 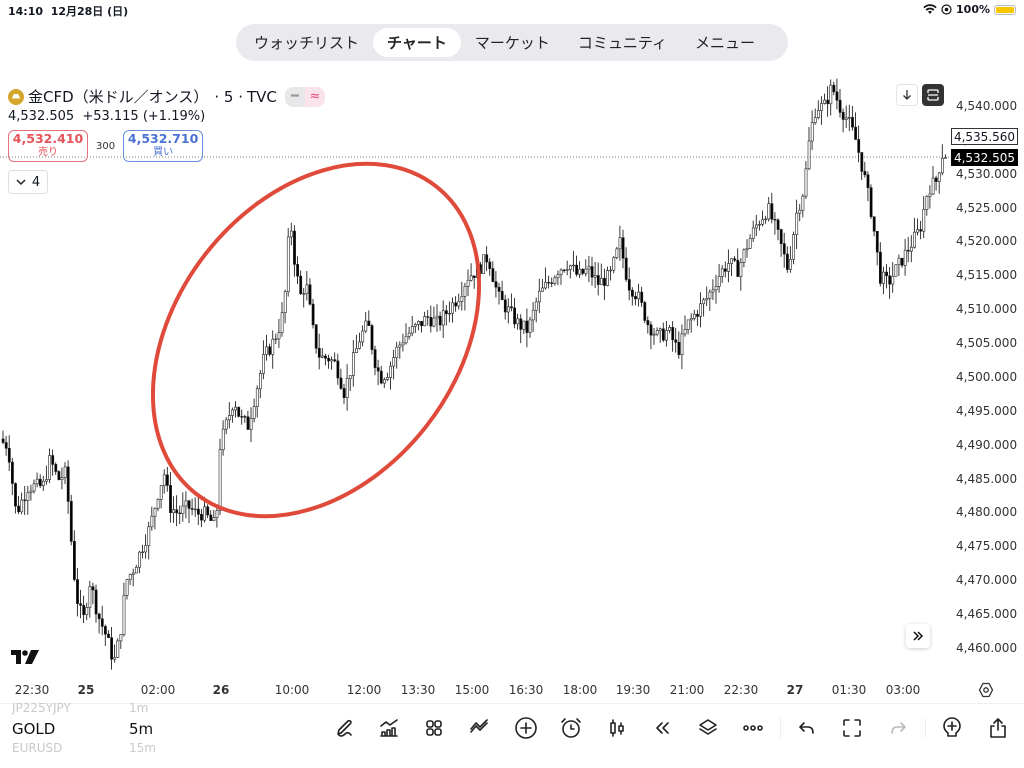 What do you see at coordinates (795, 690) in the screenshot?
I see `time-axis-label: 27` at bounding box center [795, 690].